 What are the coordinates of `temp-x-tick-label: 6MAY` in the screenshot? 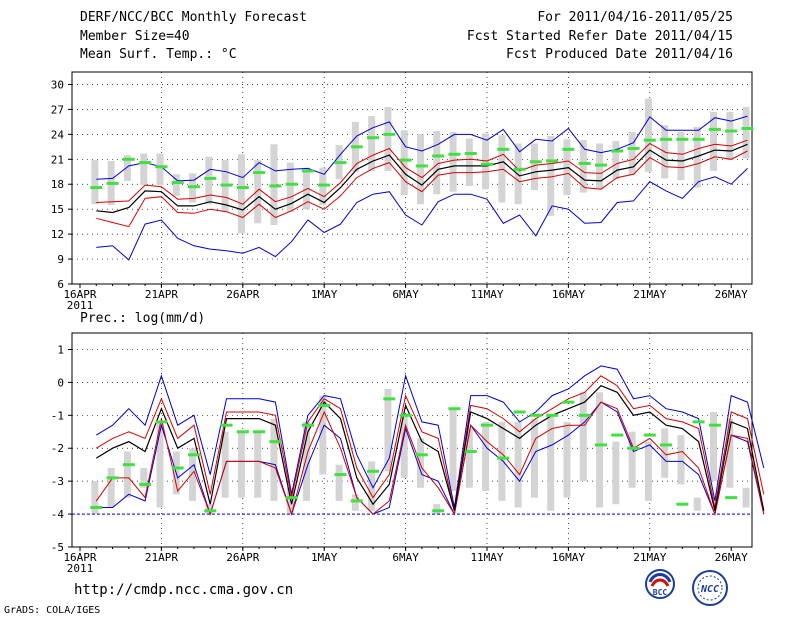 It's located at (405, 294).